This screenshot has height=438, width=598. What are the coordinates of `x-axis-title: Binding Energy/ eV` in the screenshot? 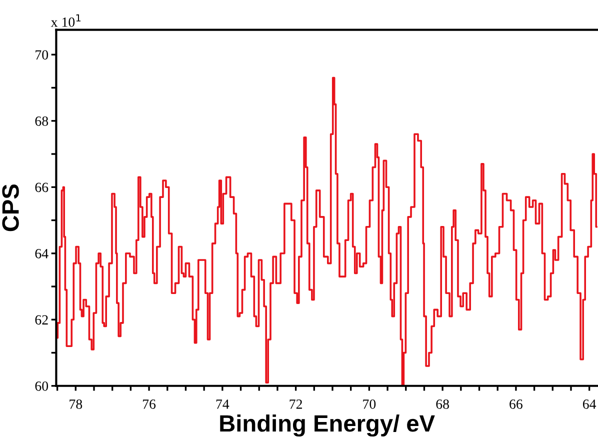 It's located at (327, 425).